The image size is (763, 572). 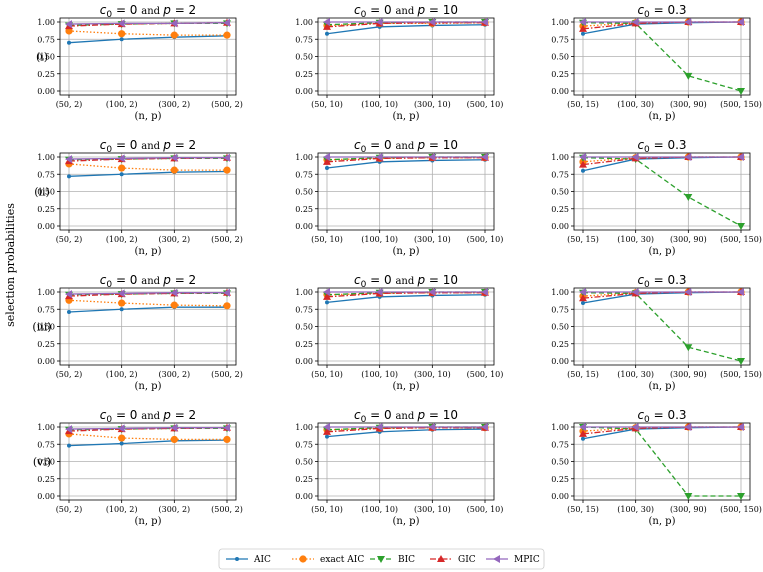 What do you see at coordinates (42, 462) in the screenshot?
I see `row-label: (vi)` at bounding box center [42, 462].